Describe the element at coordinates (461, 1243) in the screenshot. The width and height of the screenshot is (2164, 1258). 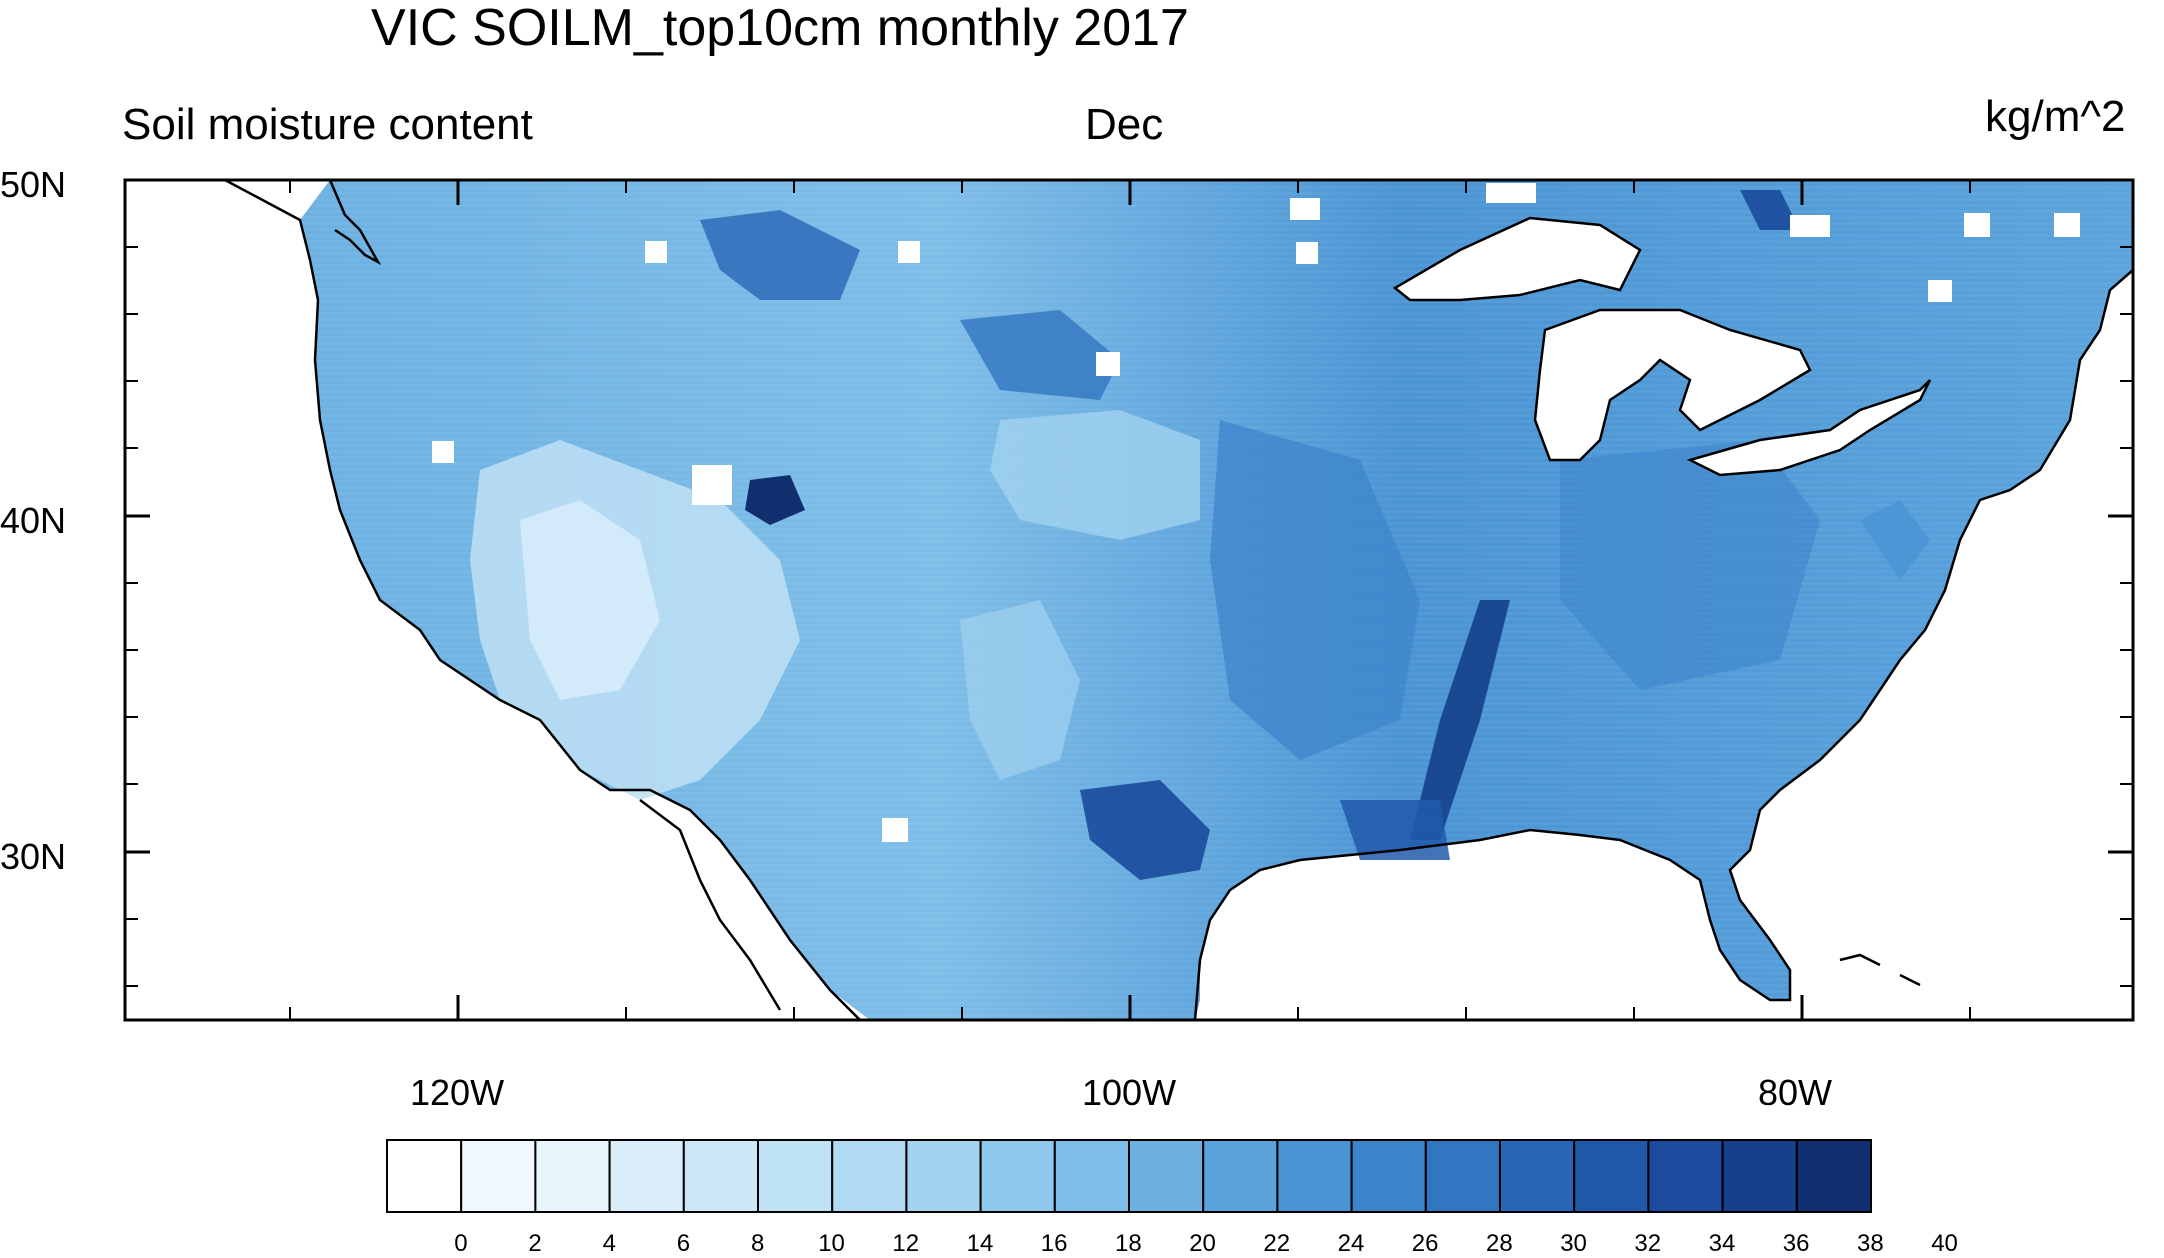
I see `colorbar-tick-label: 0` at that location.